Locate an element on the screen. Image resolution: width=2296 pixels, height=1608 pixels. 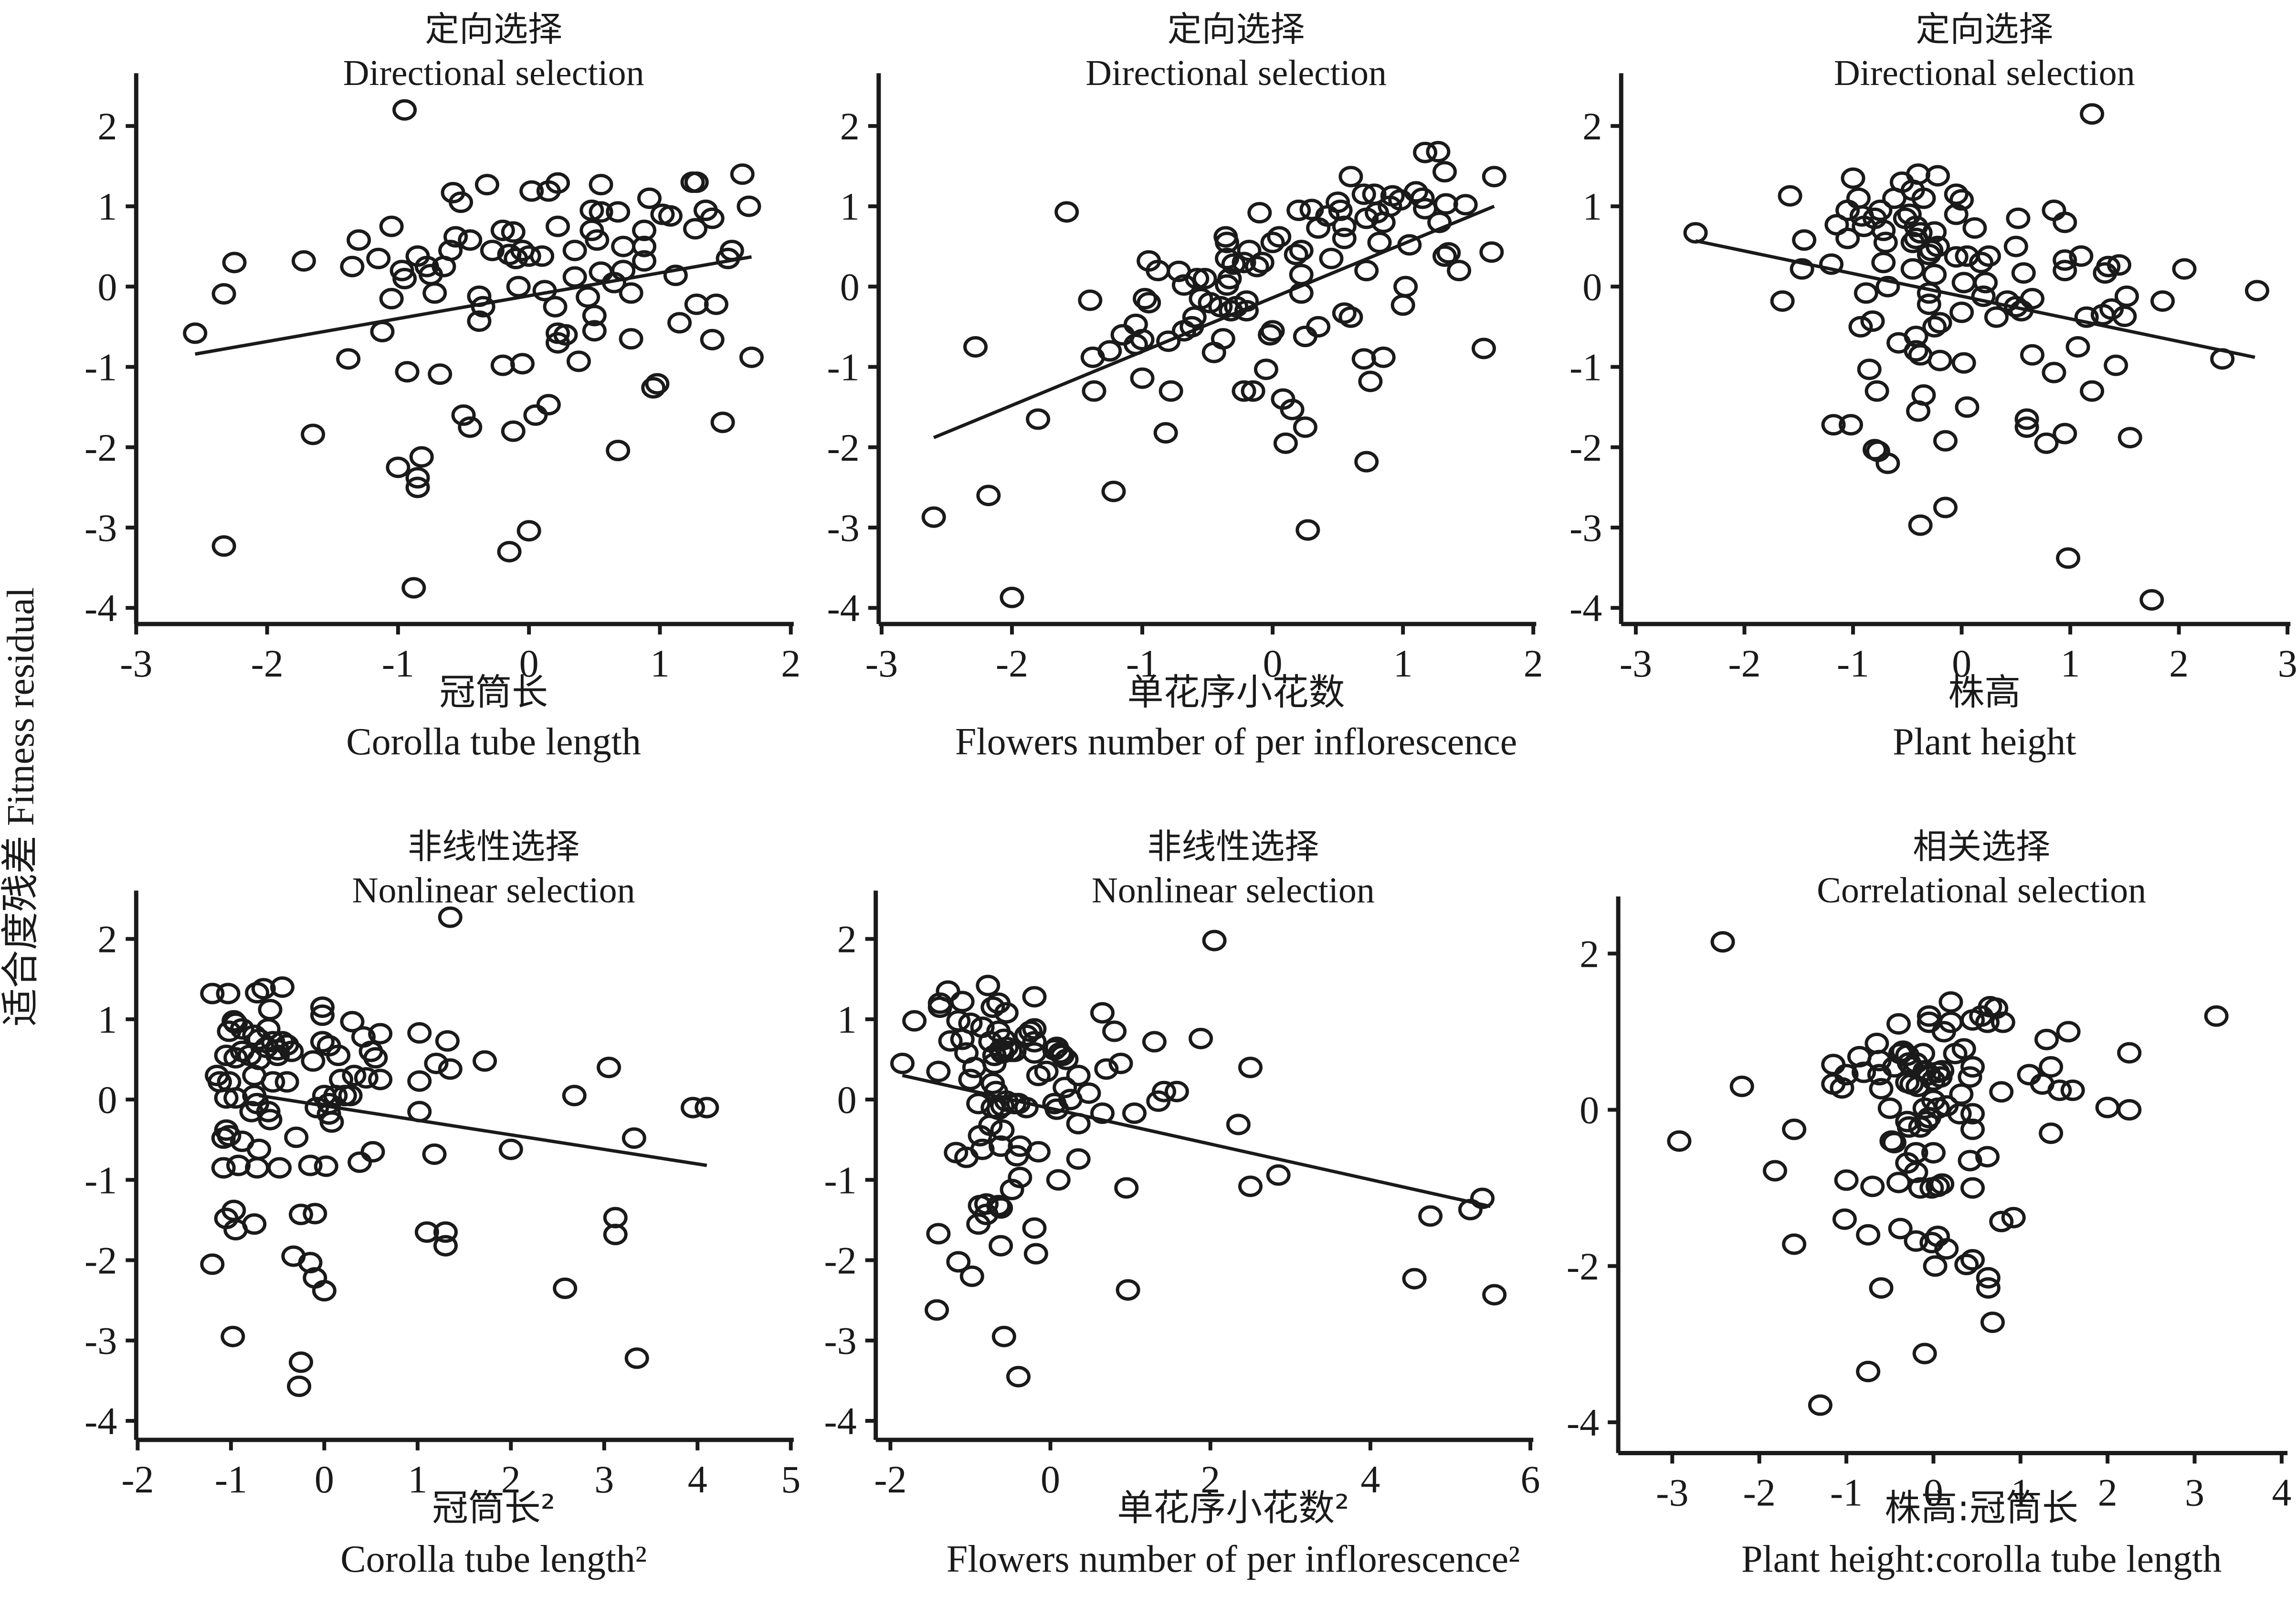
x-axis-label: Corolla tube length² is located at coordinates (494, 1559).